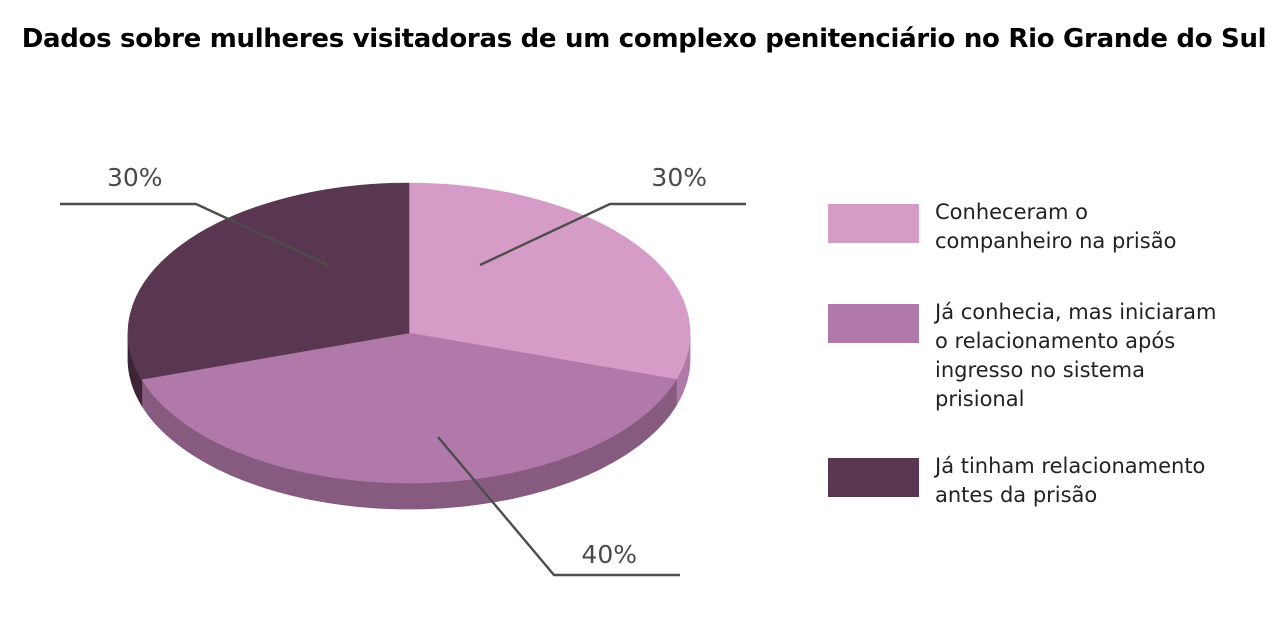 This screenshot has width=1288, height=640. What do you see at coordinates (549, 281) in the screenshot?
I see `pie-slice-conheceram` at bounding box center [549, 281].